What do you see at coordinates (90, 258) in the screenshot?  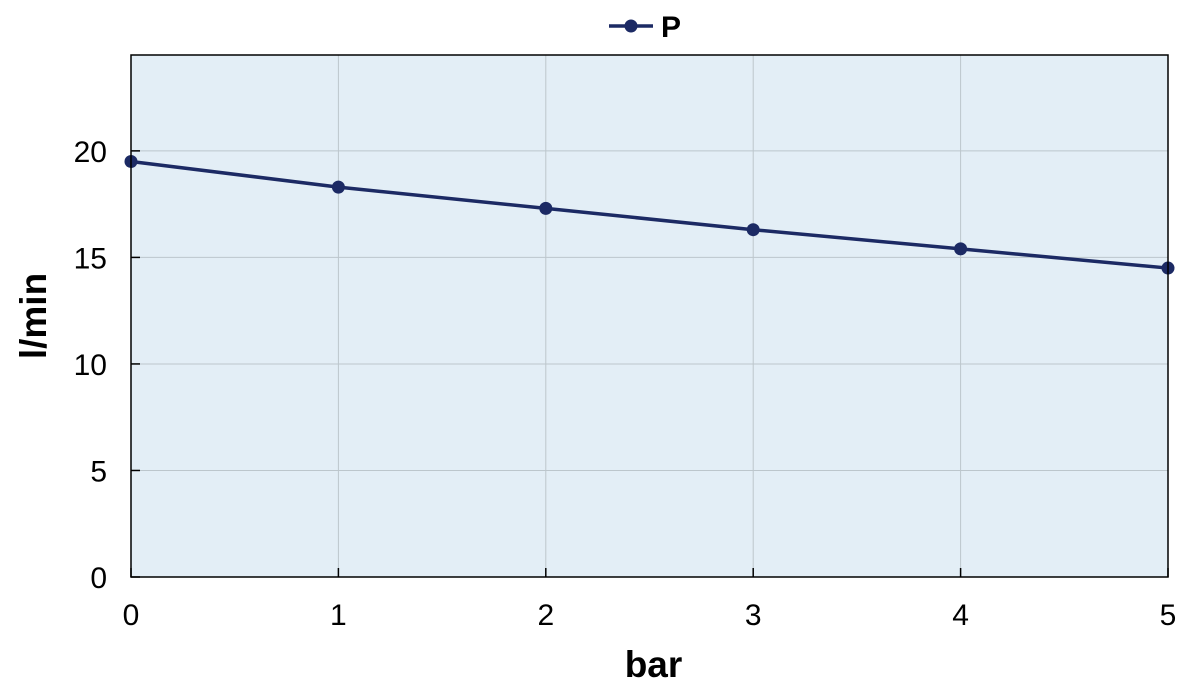 I see `y-tick-label: 15` at bounding box center [90, 258].